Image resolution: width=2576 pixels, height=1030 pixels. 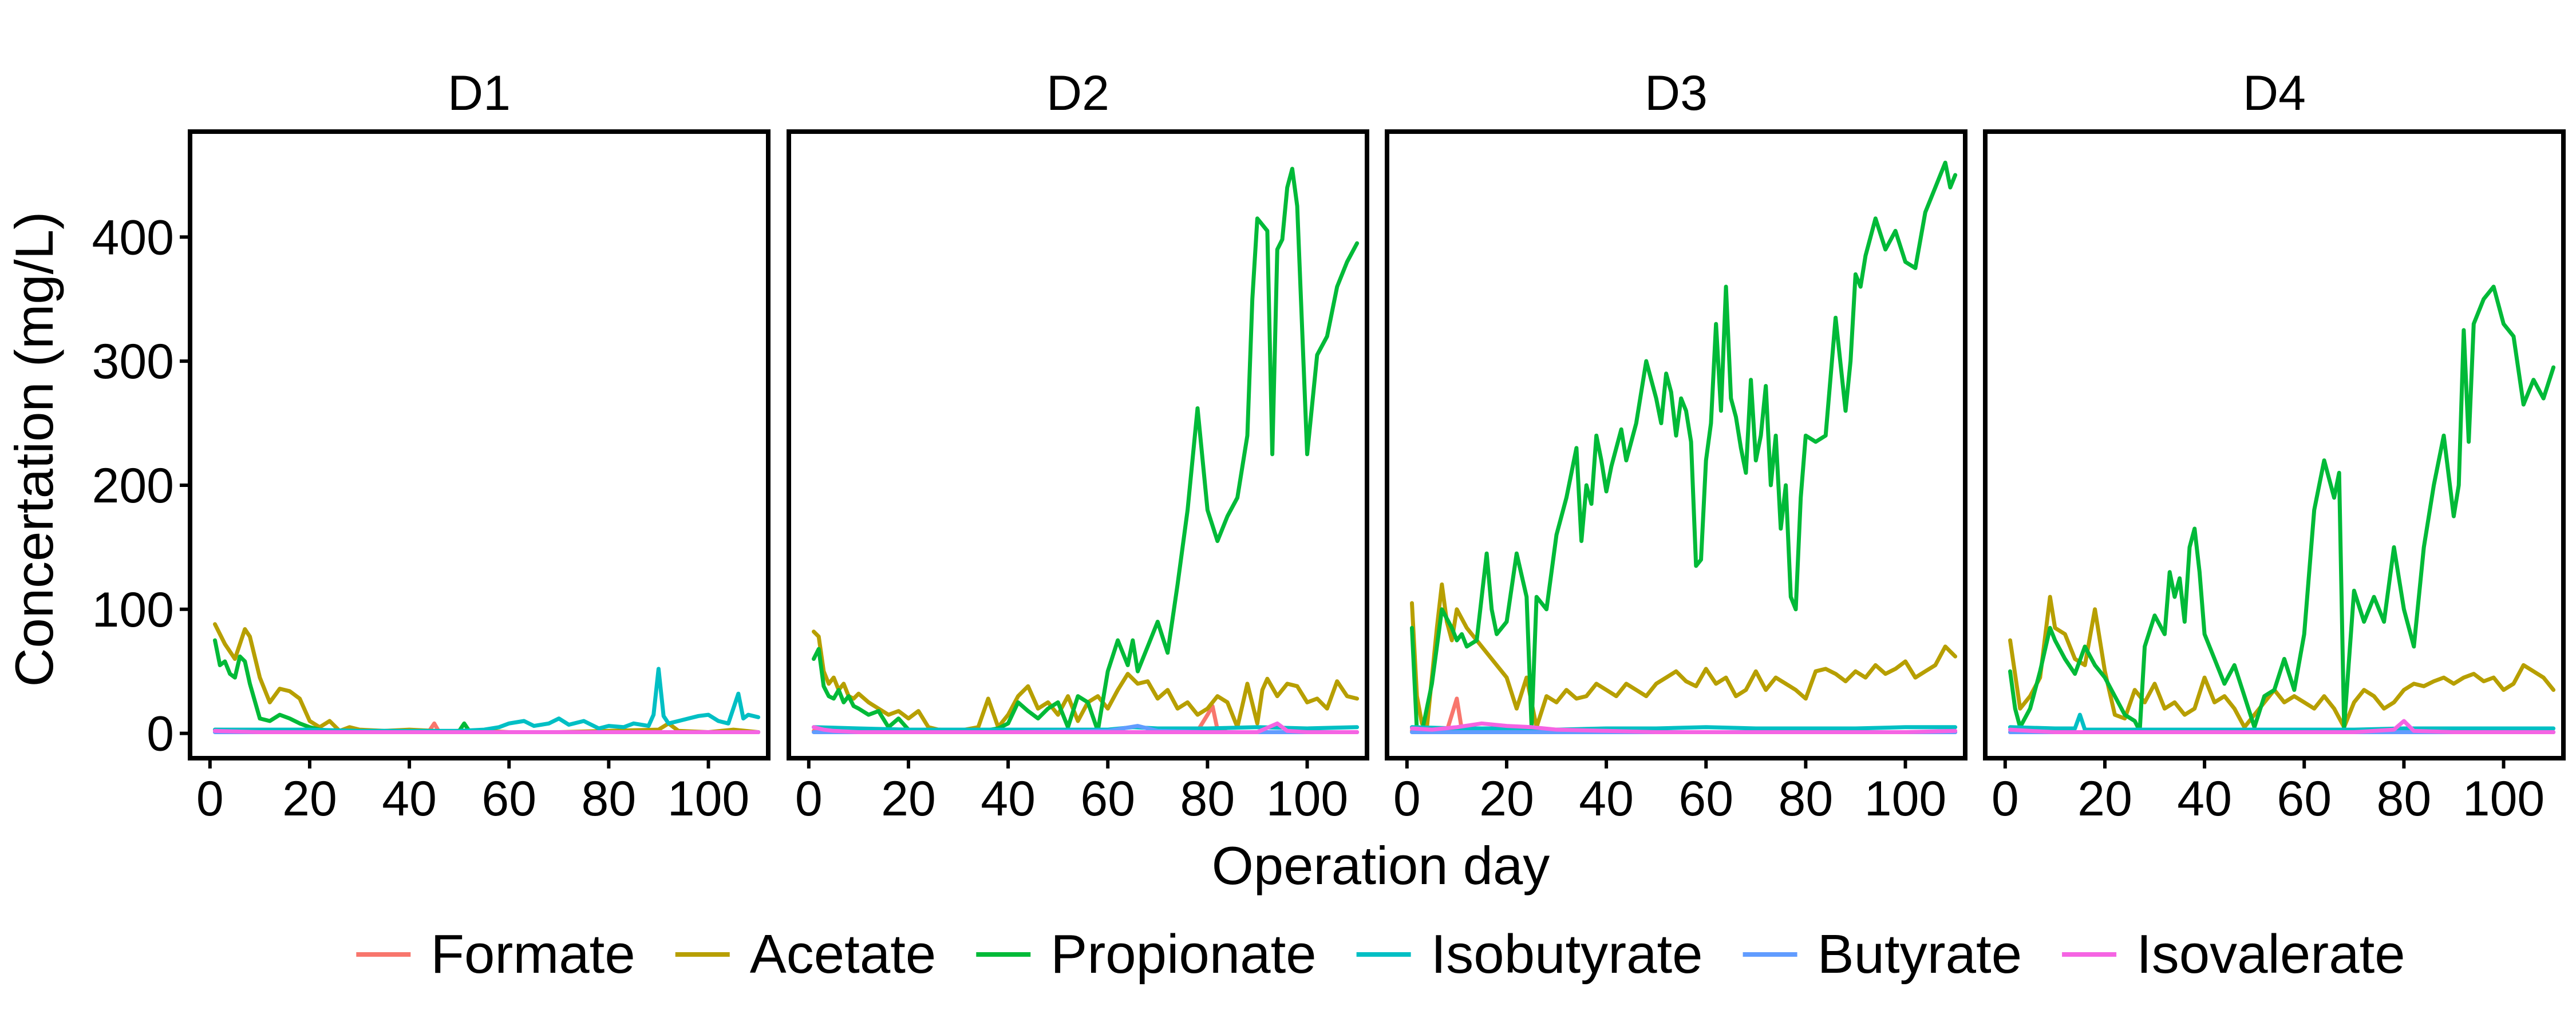 I want to click on legend-item-propionate: Propionate, so click(x=1146, y=954).